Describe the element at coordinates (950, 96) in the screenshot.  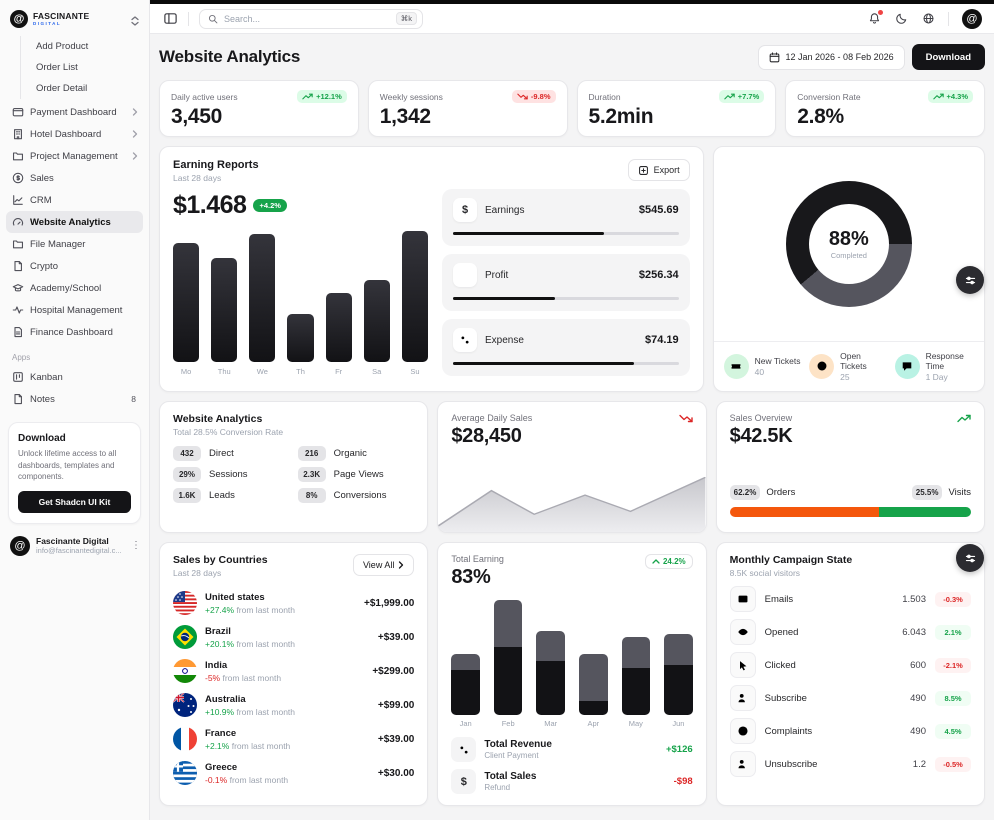
I see `kpi-change-badge: +4.3%` at that location.